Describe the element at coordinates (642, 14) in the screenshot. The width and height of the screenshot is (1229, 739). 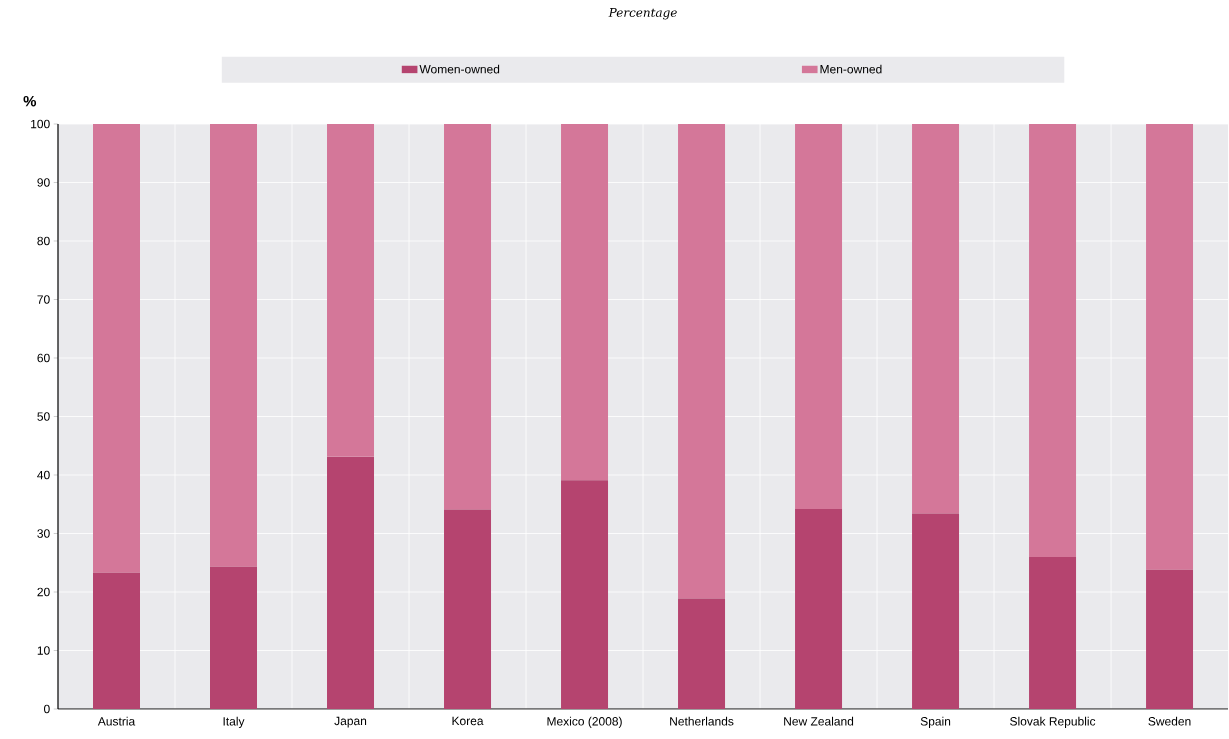
I see `chart-title: Percentage` at that location.